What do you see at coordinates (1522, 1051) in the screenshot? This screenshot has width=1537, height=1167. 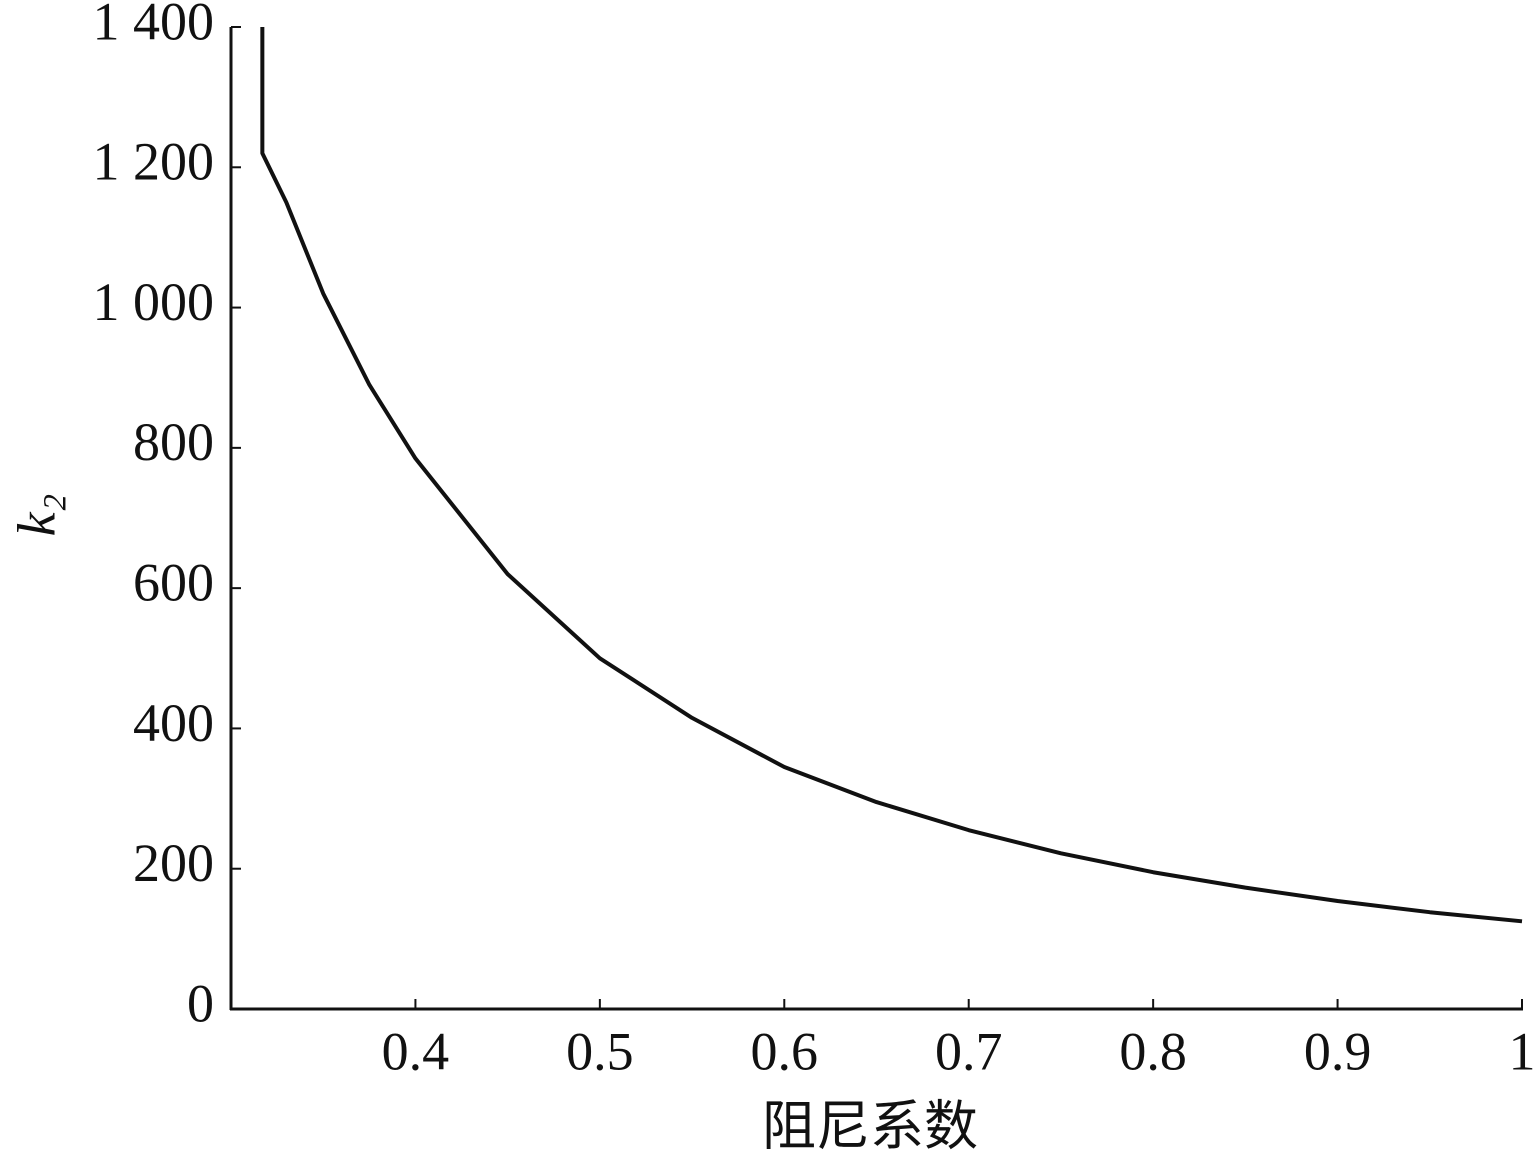 I see `x-tick-label: 1` at bounding box center [1522, 1051].